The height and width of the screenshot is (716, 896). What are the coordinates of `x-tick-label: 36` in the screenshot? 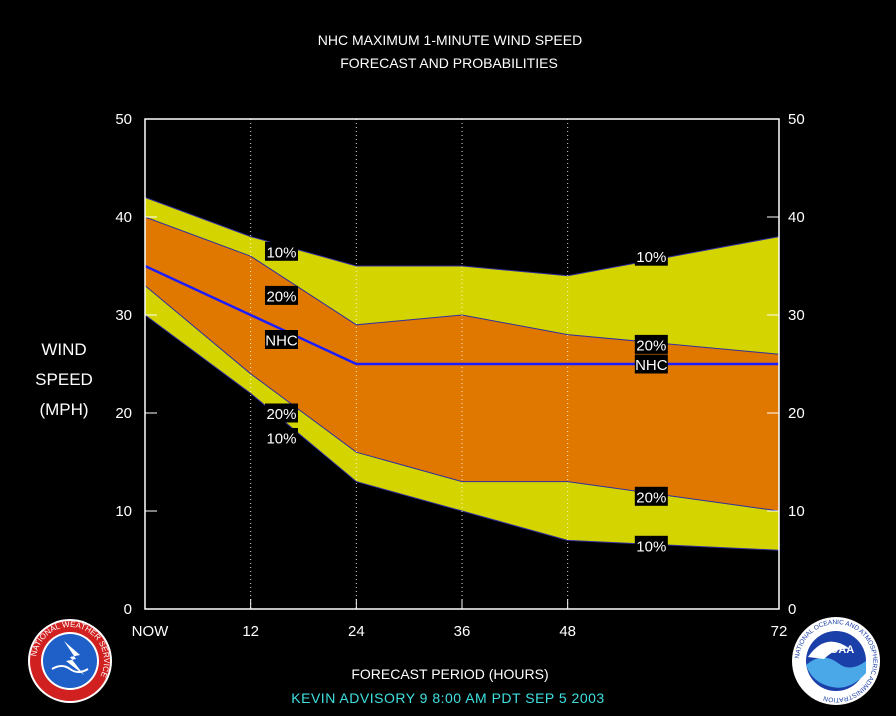 It's located at (462, 631).